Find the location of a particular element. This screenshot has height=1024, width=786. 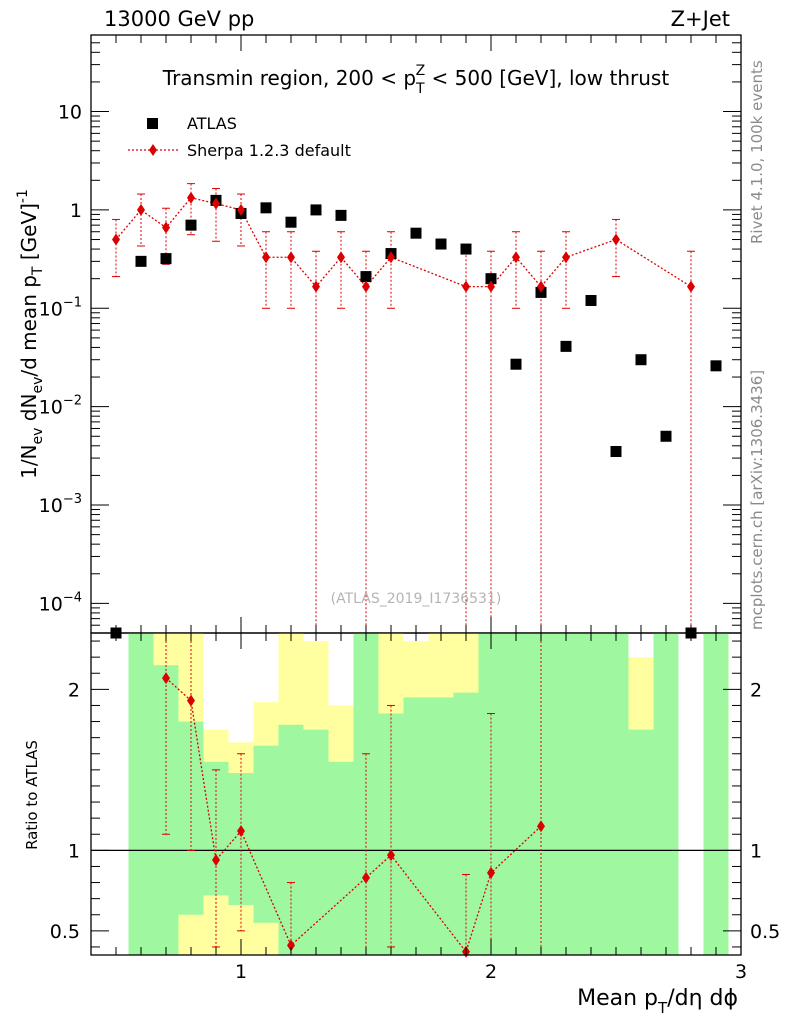

ratio-y-tick-label-right: 0.5 is located at coordinates (765, 932).